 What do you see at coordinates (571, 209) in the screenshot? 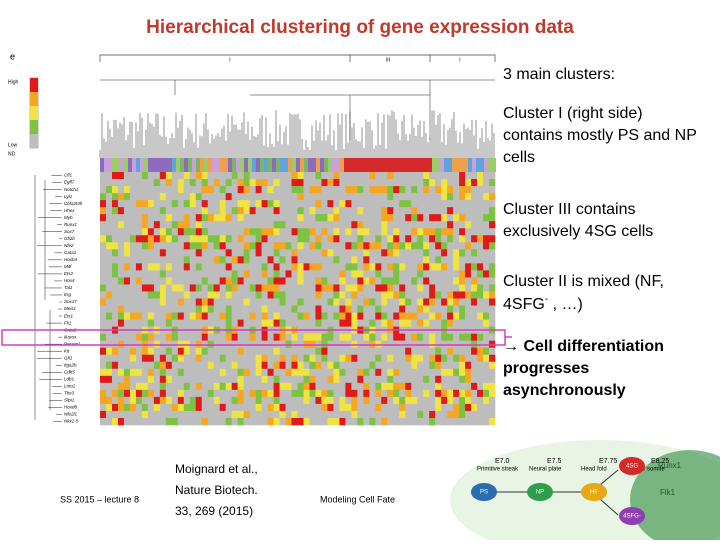
I see `line: Cluster III contains` at bounding box center [571, 209].